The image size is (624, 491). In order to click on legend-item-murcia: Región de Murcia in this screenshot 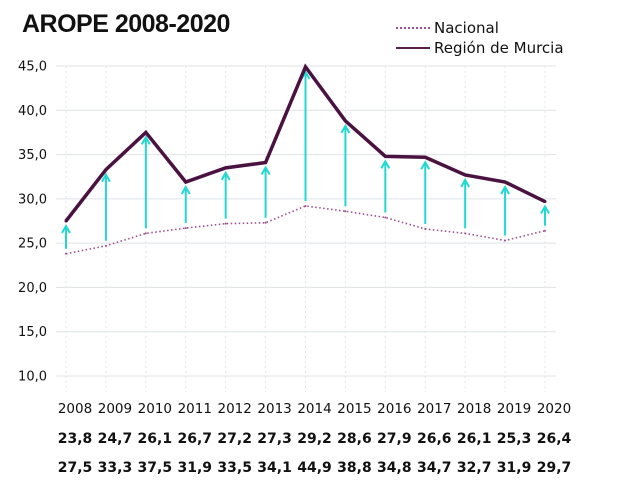, I will do `click(480, 48)`.